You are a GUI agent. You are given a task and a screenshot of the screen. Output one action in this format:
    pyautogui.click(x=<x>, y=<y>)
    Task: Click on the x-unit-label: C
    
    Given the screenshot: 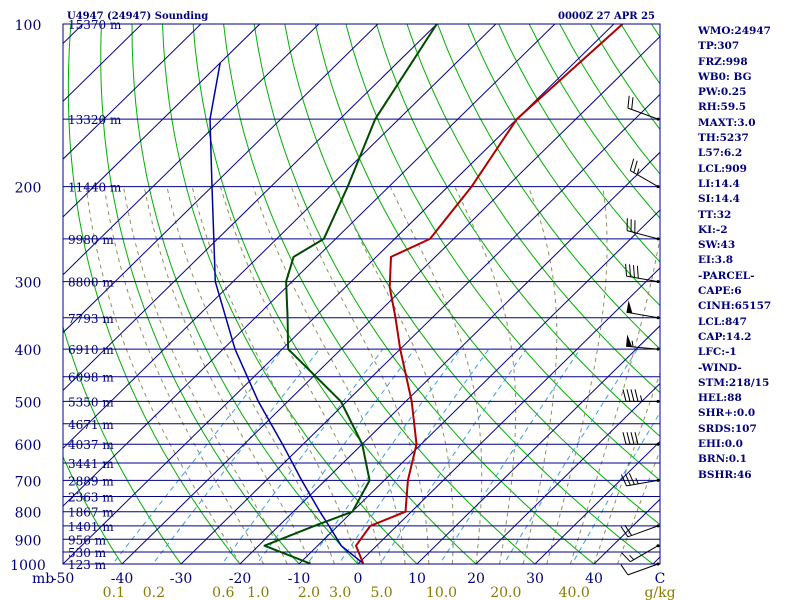 What is the action you would take?
    pyautogui.click(x=660, y=579)
    